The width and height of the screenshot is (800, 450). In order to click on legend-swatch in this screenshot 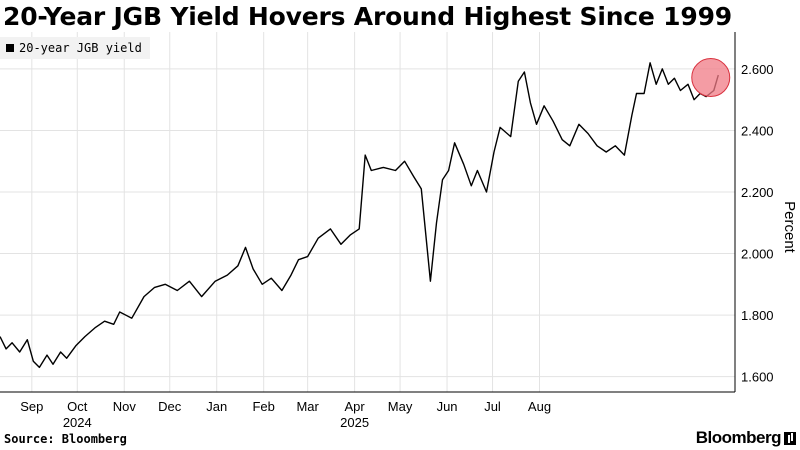, I will do `click(10, 48)`.